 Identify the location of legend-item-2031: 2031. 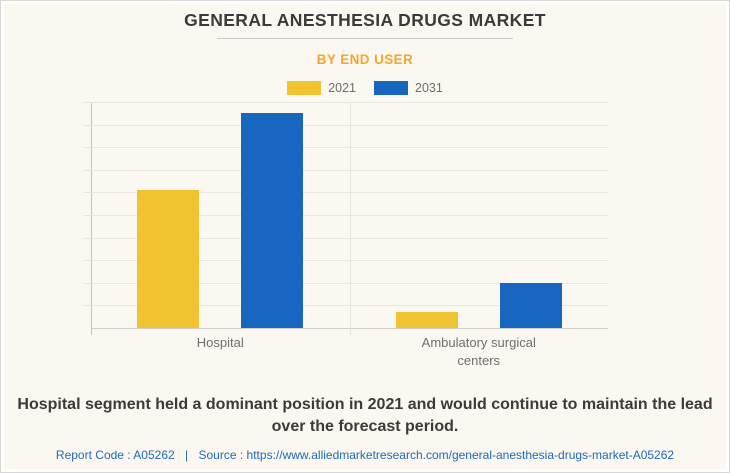
(408, 88).